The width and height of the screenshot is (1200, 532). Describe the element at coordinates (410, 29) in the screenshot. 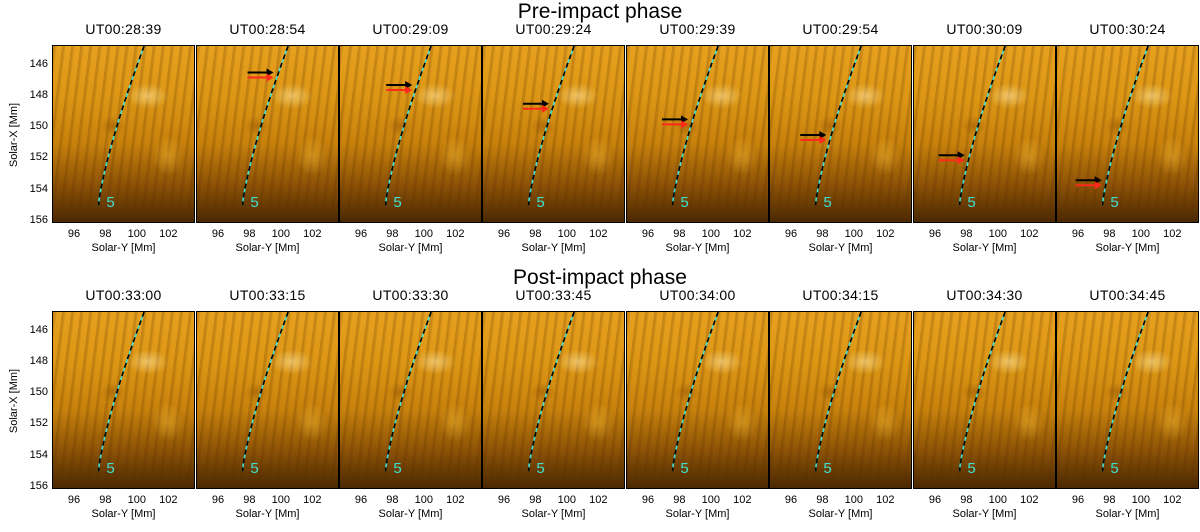

I see `panel-timestamp: UT00:29:09` at that location.